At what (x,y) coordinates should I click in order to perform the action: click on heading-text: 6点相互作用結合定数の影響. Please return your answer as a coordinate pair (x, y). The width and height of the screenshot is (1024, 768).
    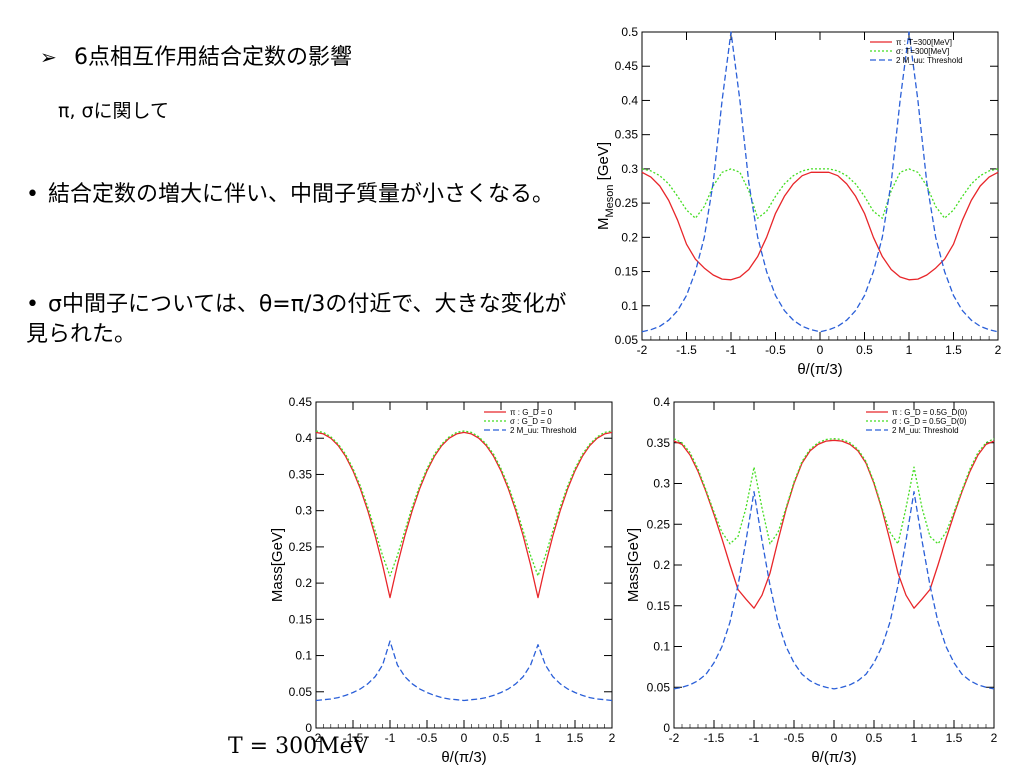
    Looking at the image, I should click on (213, 57).